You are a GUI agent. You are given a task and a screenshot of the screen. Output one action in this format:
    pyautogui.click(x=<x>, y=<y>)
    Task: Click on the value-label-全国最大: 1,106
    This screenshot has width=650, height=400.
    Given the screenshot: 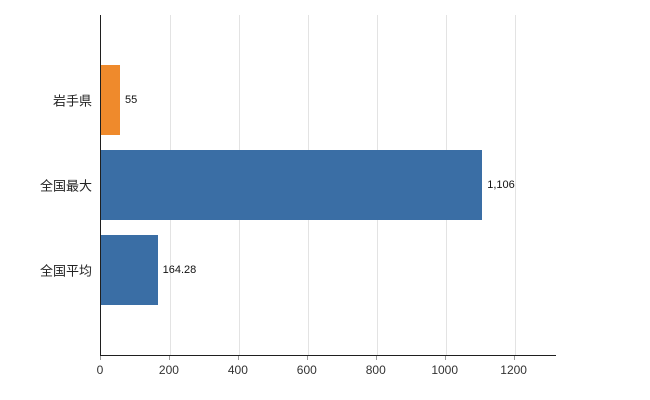 What is the action you would take?
    pyautogui.click(x=501, y=185)
    